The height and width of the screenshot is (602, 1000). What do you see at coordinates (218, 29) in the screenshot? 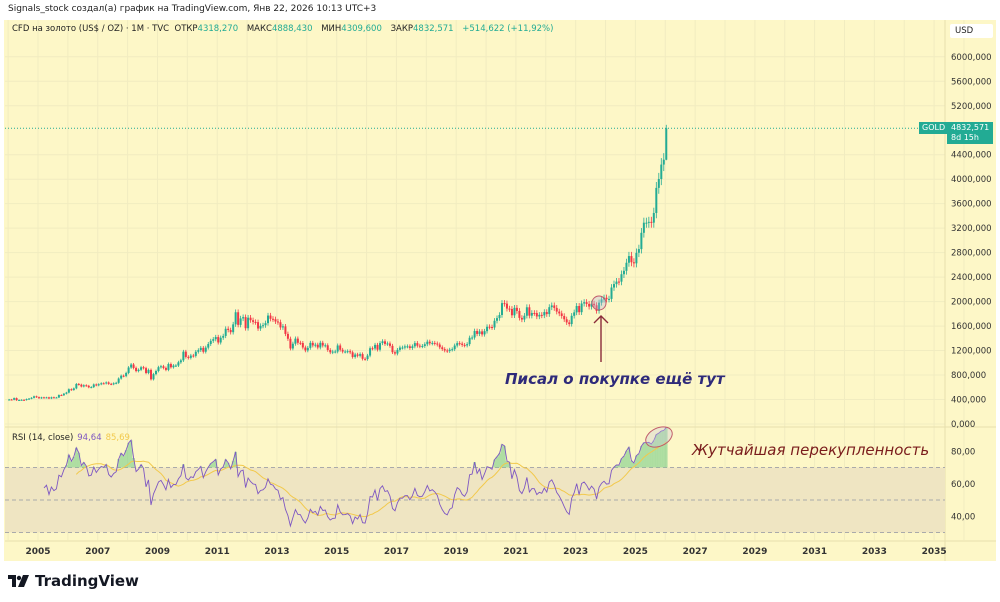
I see `open-value: 4318,270` at bounding box center [218, 29].